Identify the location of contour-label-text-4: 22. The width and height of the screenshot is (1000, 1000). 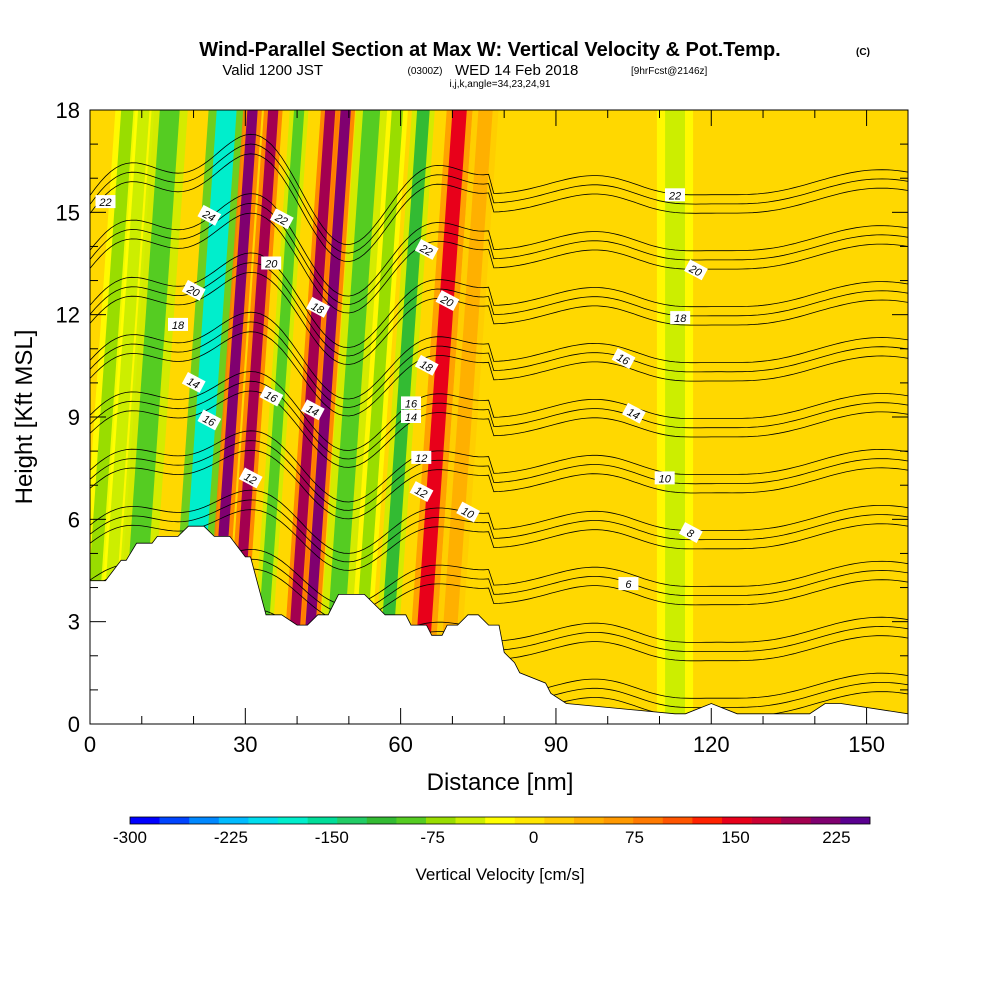
(425, 250).